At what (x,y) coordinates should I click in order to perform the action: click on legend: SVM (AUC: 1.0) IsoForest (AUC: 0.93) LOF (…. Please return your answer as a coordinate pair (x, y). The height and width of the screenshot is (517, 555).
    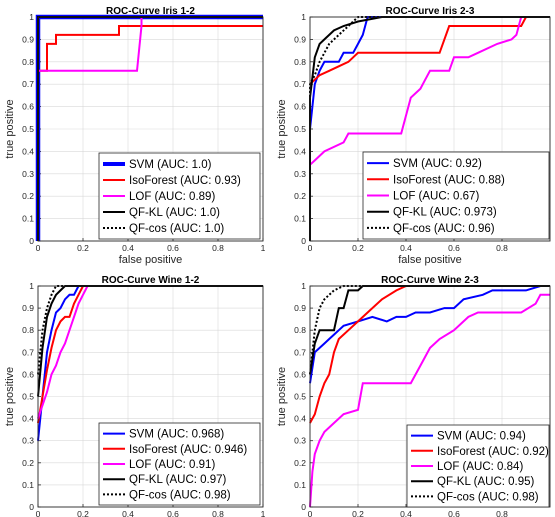
    Looking at the image, I should click on (179, 196).